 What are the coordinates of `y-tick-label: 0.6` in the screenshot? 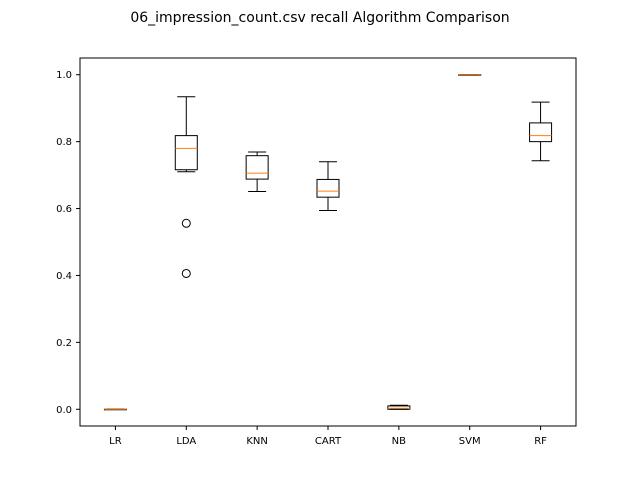 It's located at (64, 209).